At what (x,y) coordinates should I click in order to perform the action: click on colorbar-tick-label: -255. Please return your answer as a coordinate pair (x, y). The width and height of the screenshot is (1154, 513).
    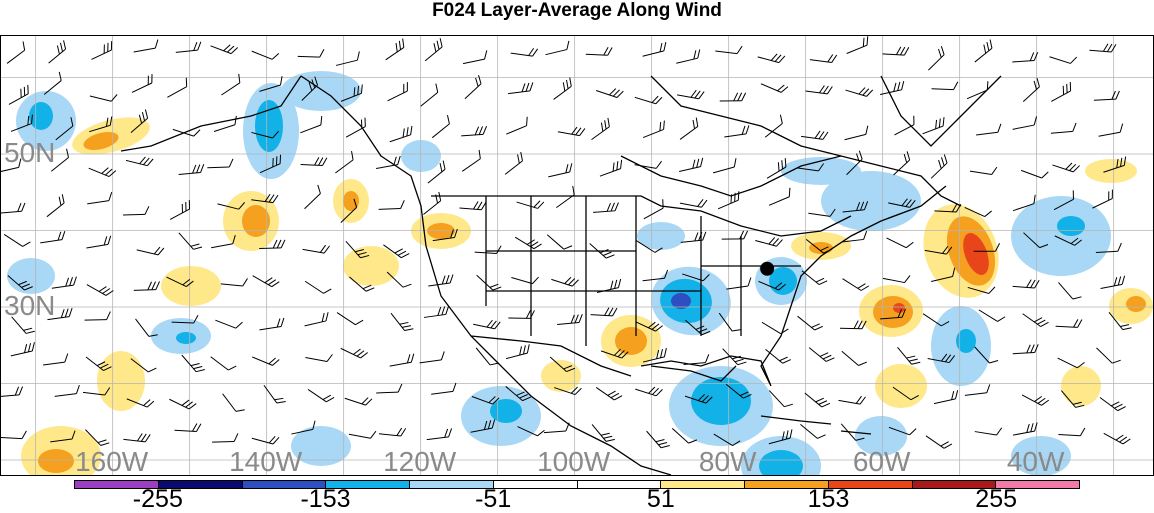
    Looking at the image, I should click on (158, 499).